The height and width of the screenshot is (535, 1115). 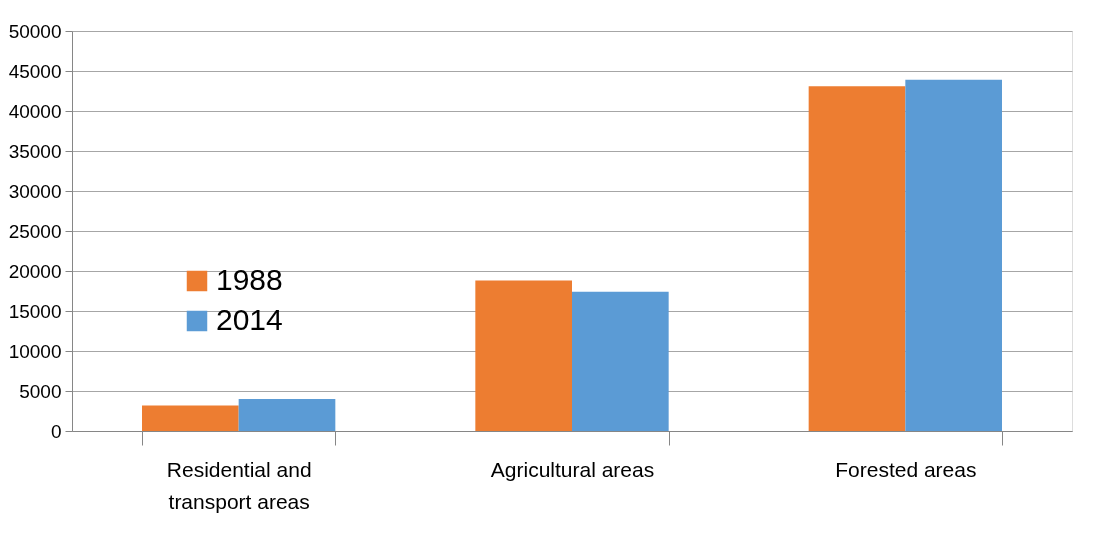 I want to click on x-tick-label: Forested areas, so click(x=906, y=469).